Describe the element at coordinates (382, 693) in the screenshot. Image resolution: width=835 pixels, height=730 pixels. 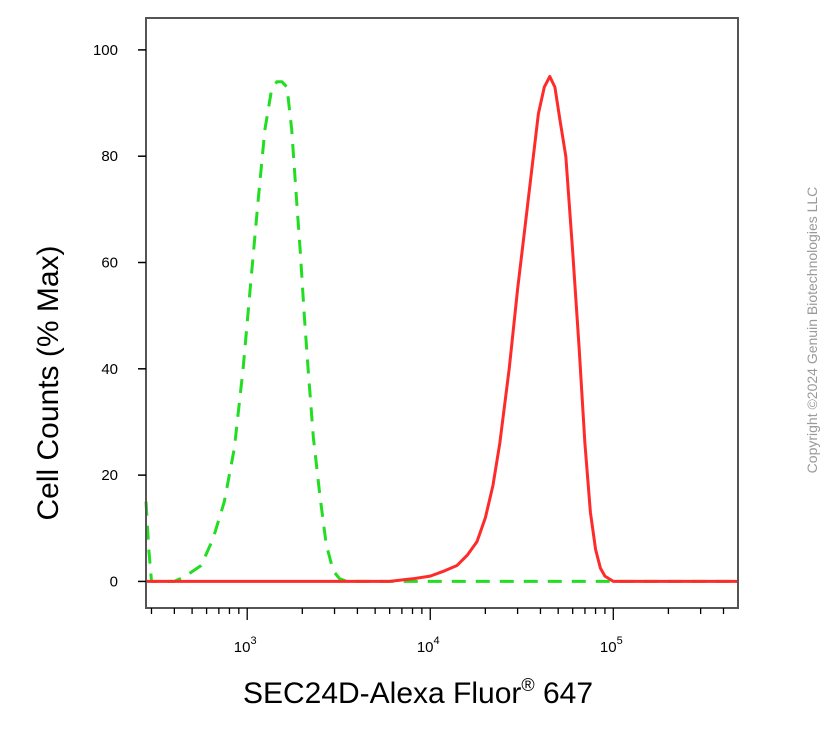
I see `x-axis-title-main: SEC24D-Alexa Fluor` at that location.